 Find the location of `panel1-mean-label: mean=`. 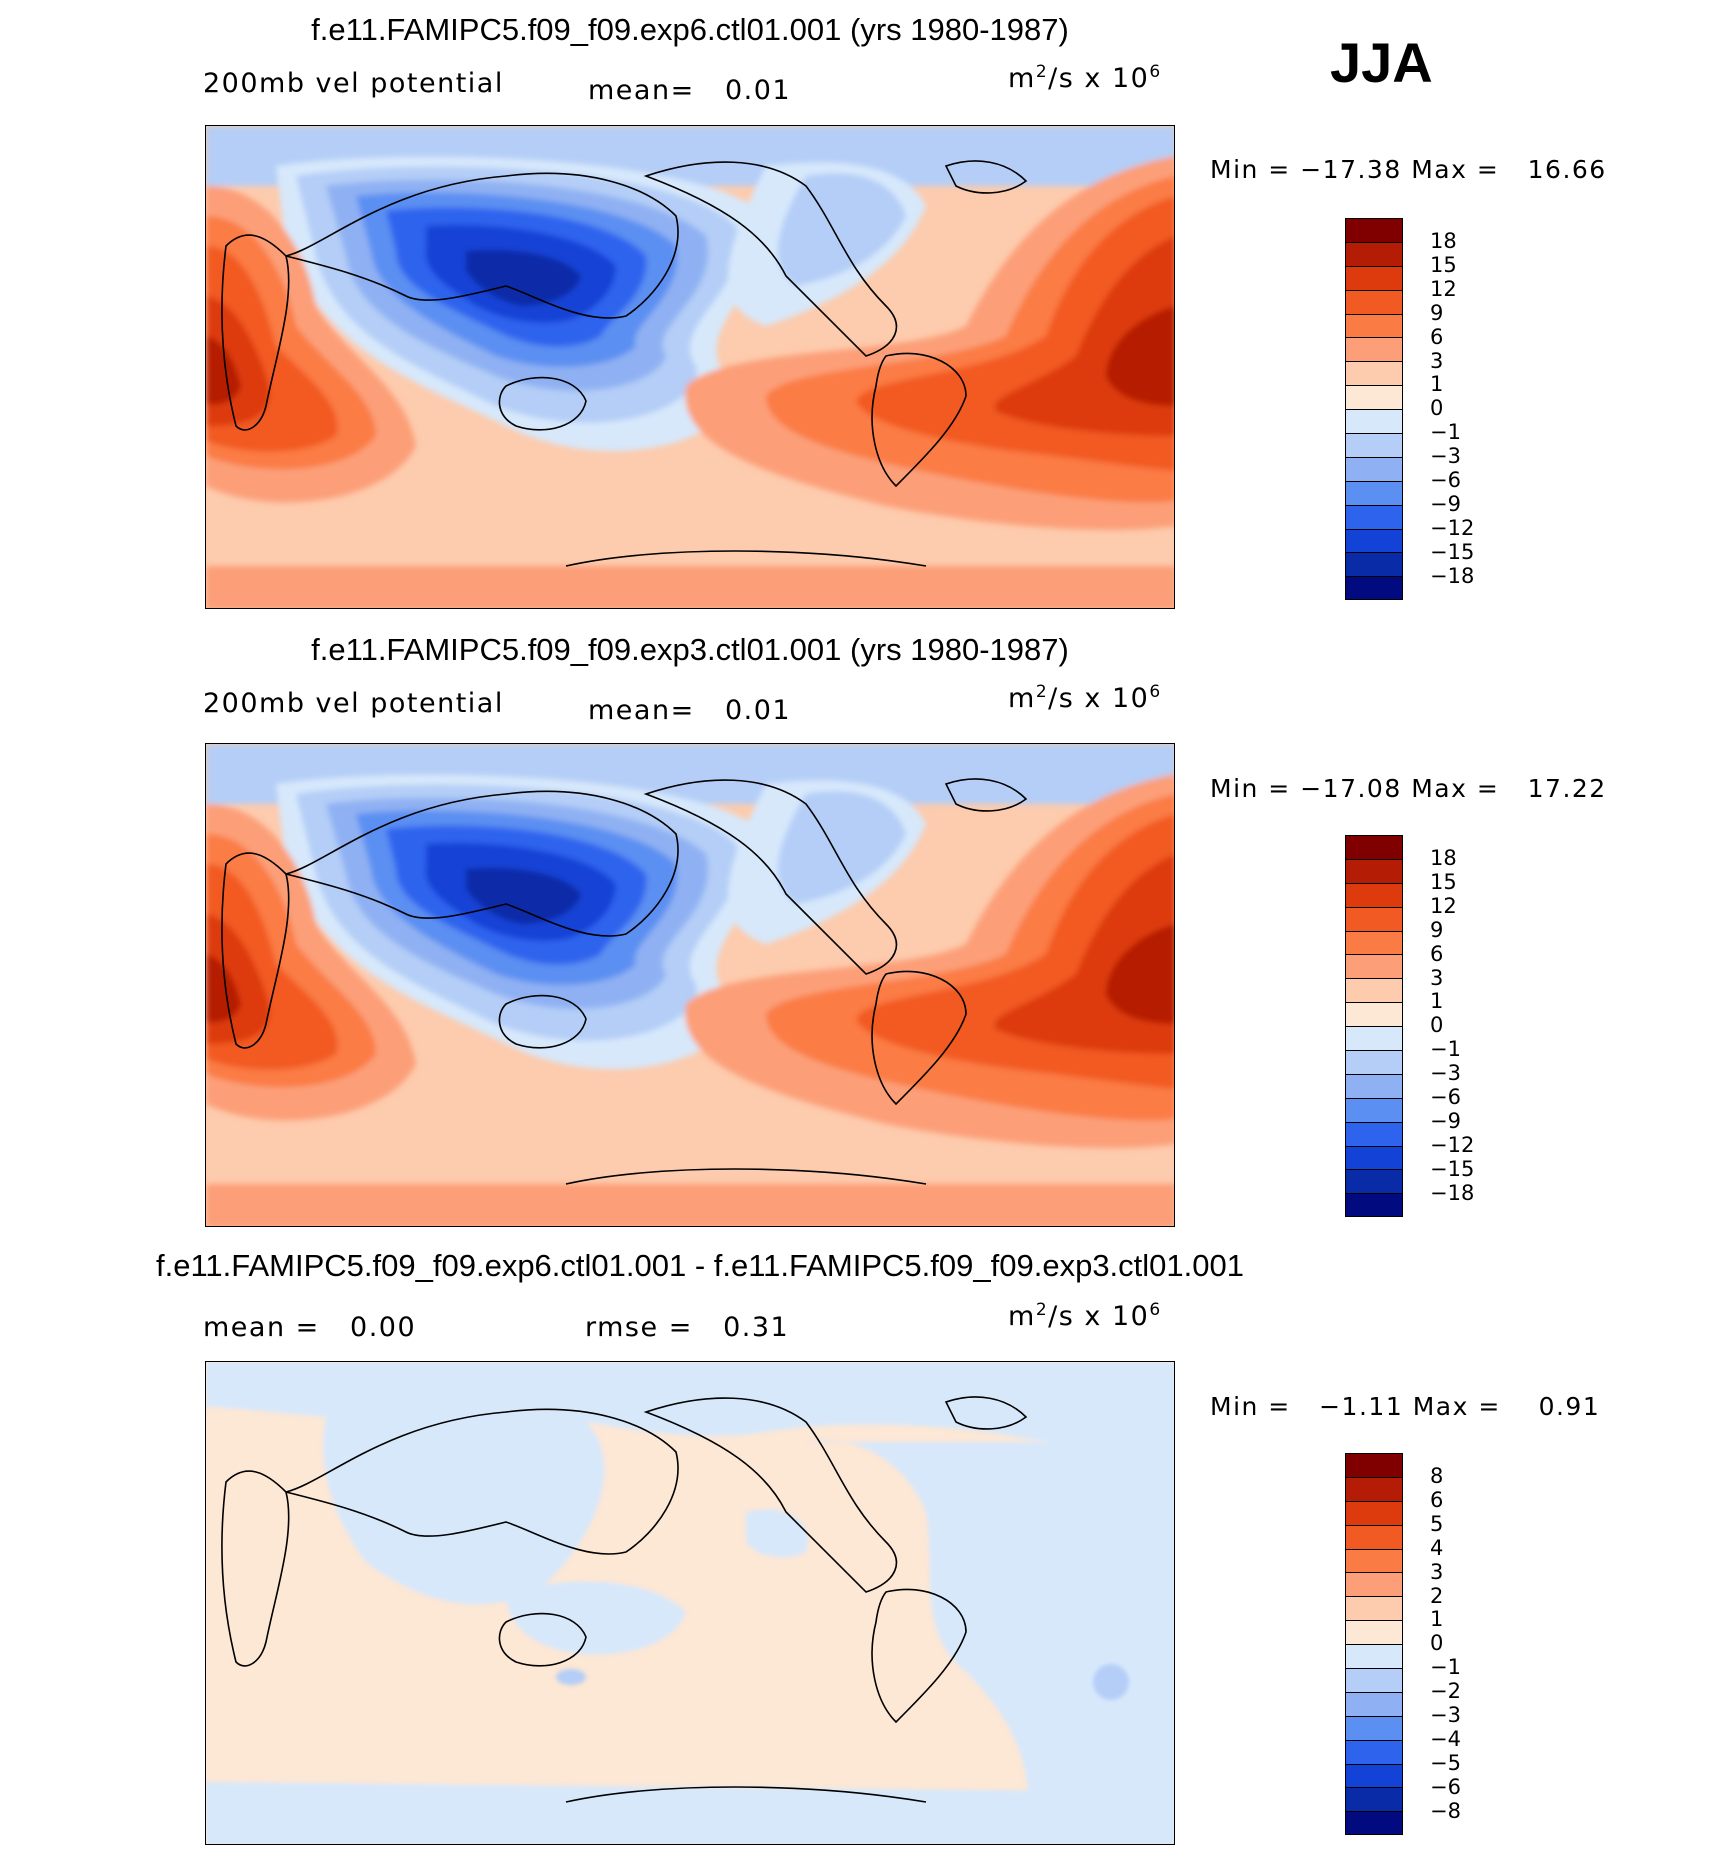

panel1-mean-label: mean= is located at coordinates (641, 90).